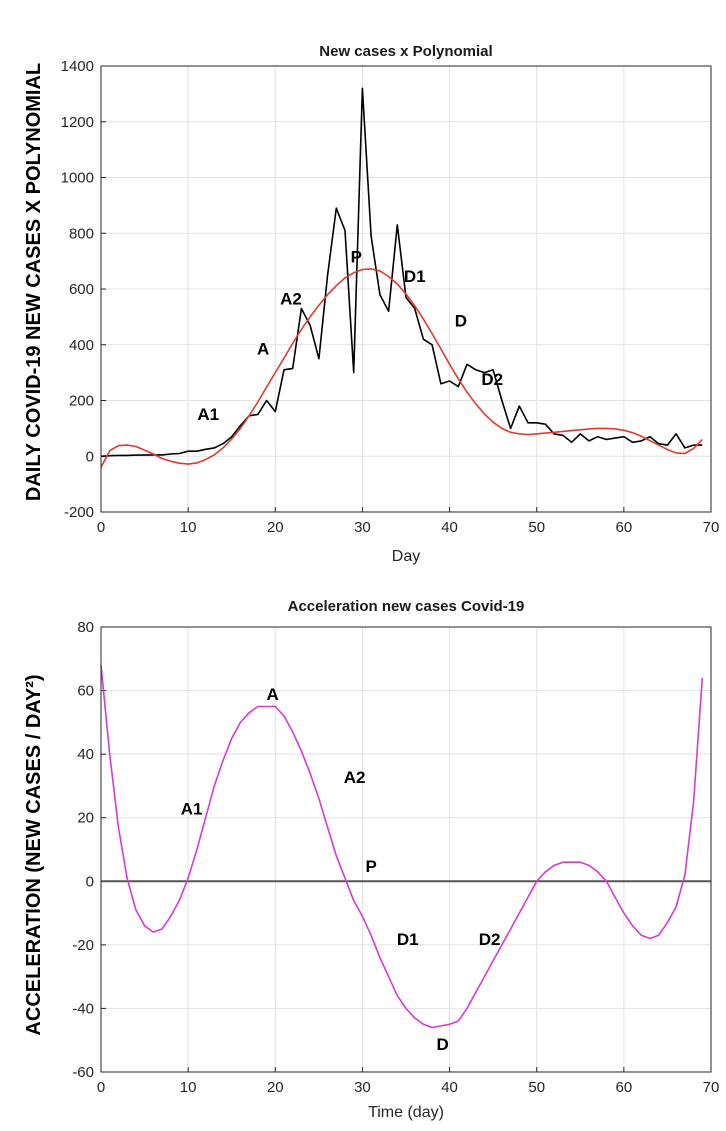  What do you see at coordinates (79, 512) in the screenshot?
I see `y-tick-label: -200` at bounding box center [79, 512].